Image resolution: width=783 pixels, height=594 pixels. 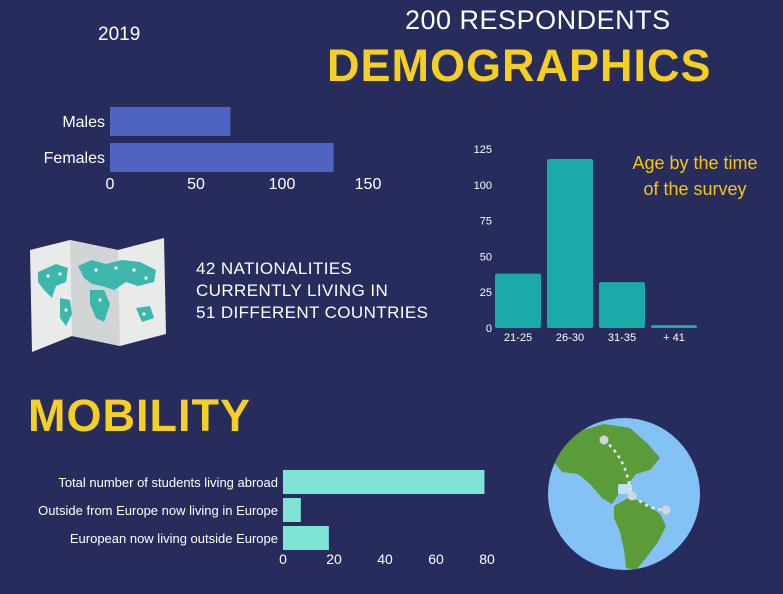 I want to click on gender-bar-males, so click(x=170, y=121).